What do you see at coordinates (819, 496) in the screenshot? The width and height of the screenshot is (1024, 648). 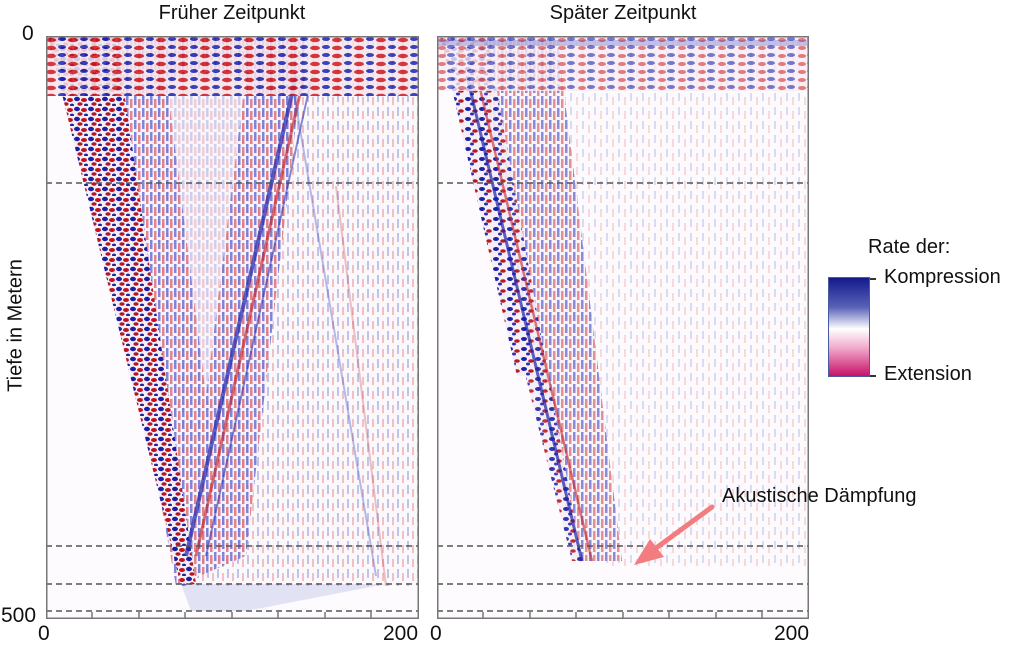 I see `annotation-label: Akustische Dämpfung` at bounding box center [819, 496].